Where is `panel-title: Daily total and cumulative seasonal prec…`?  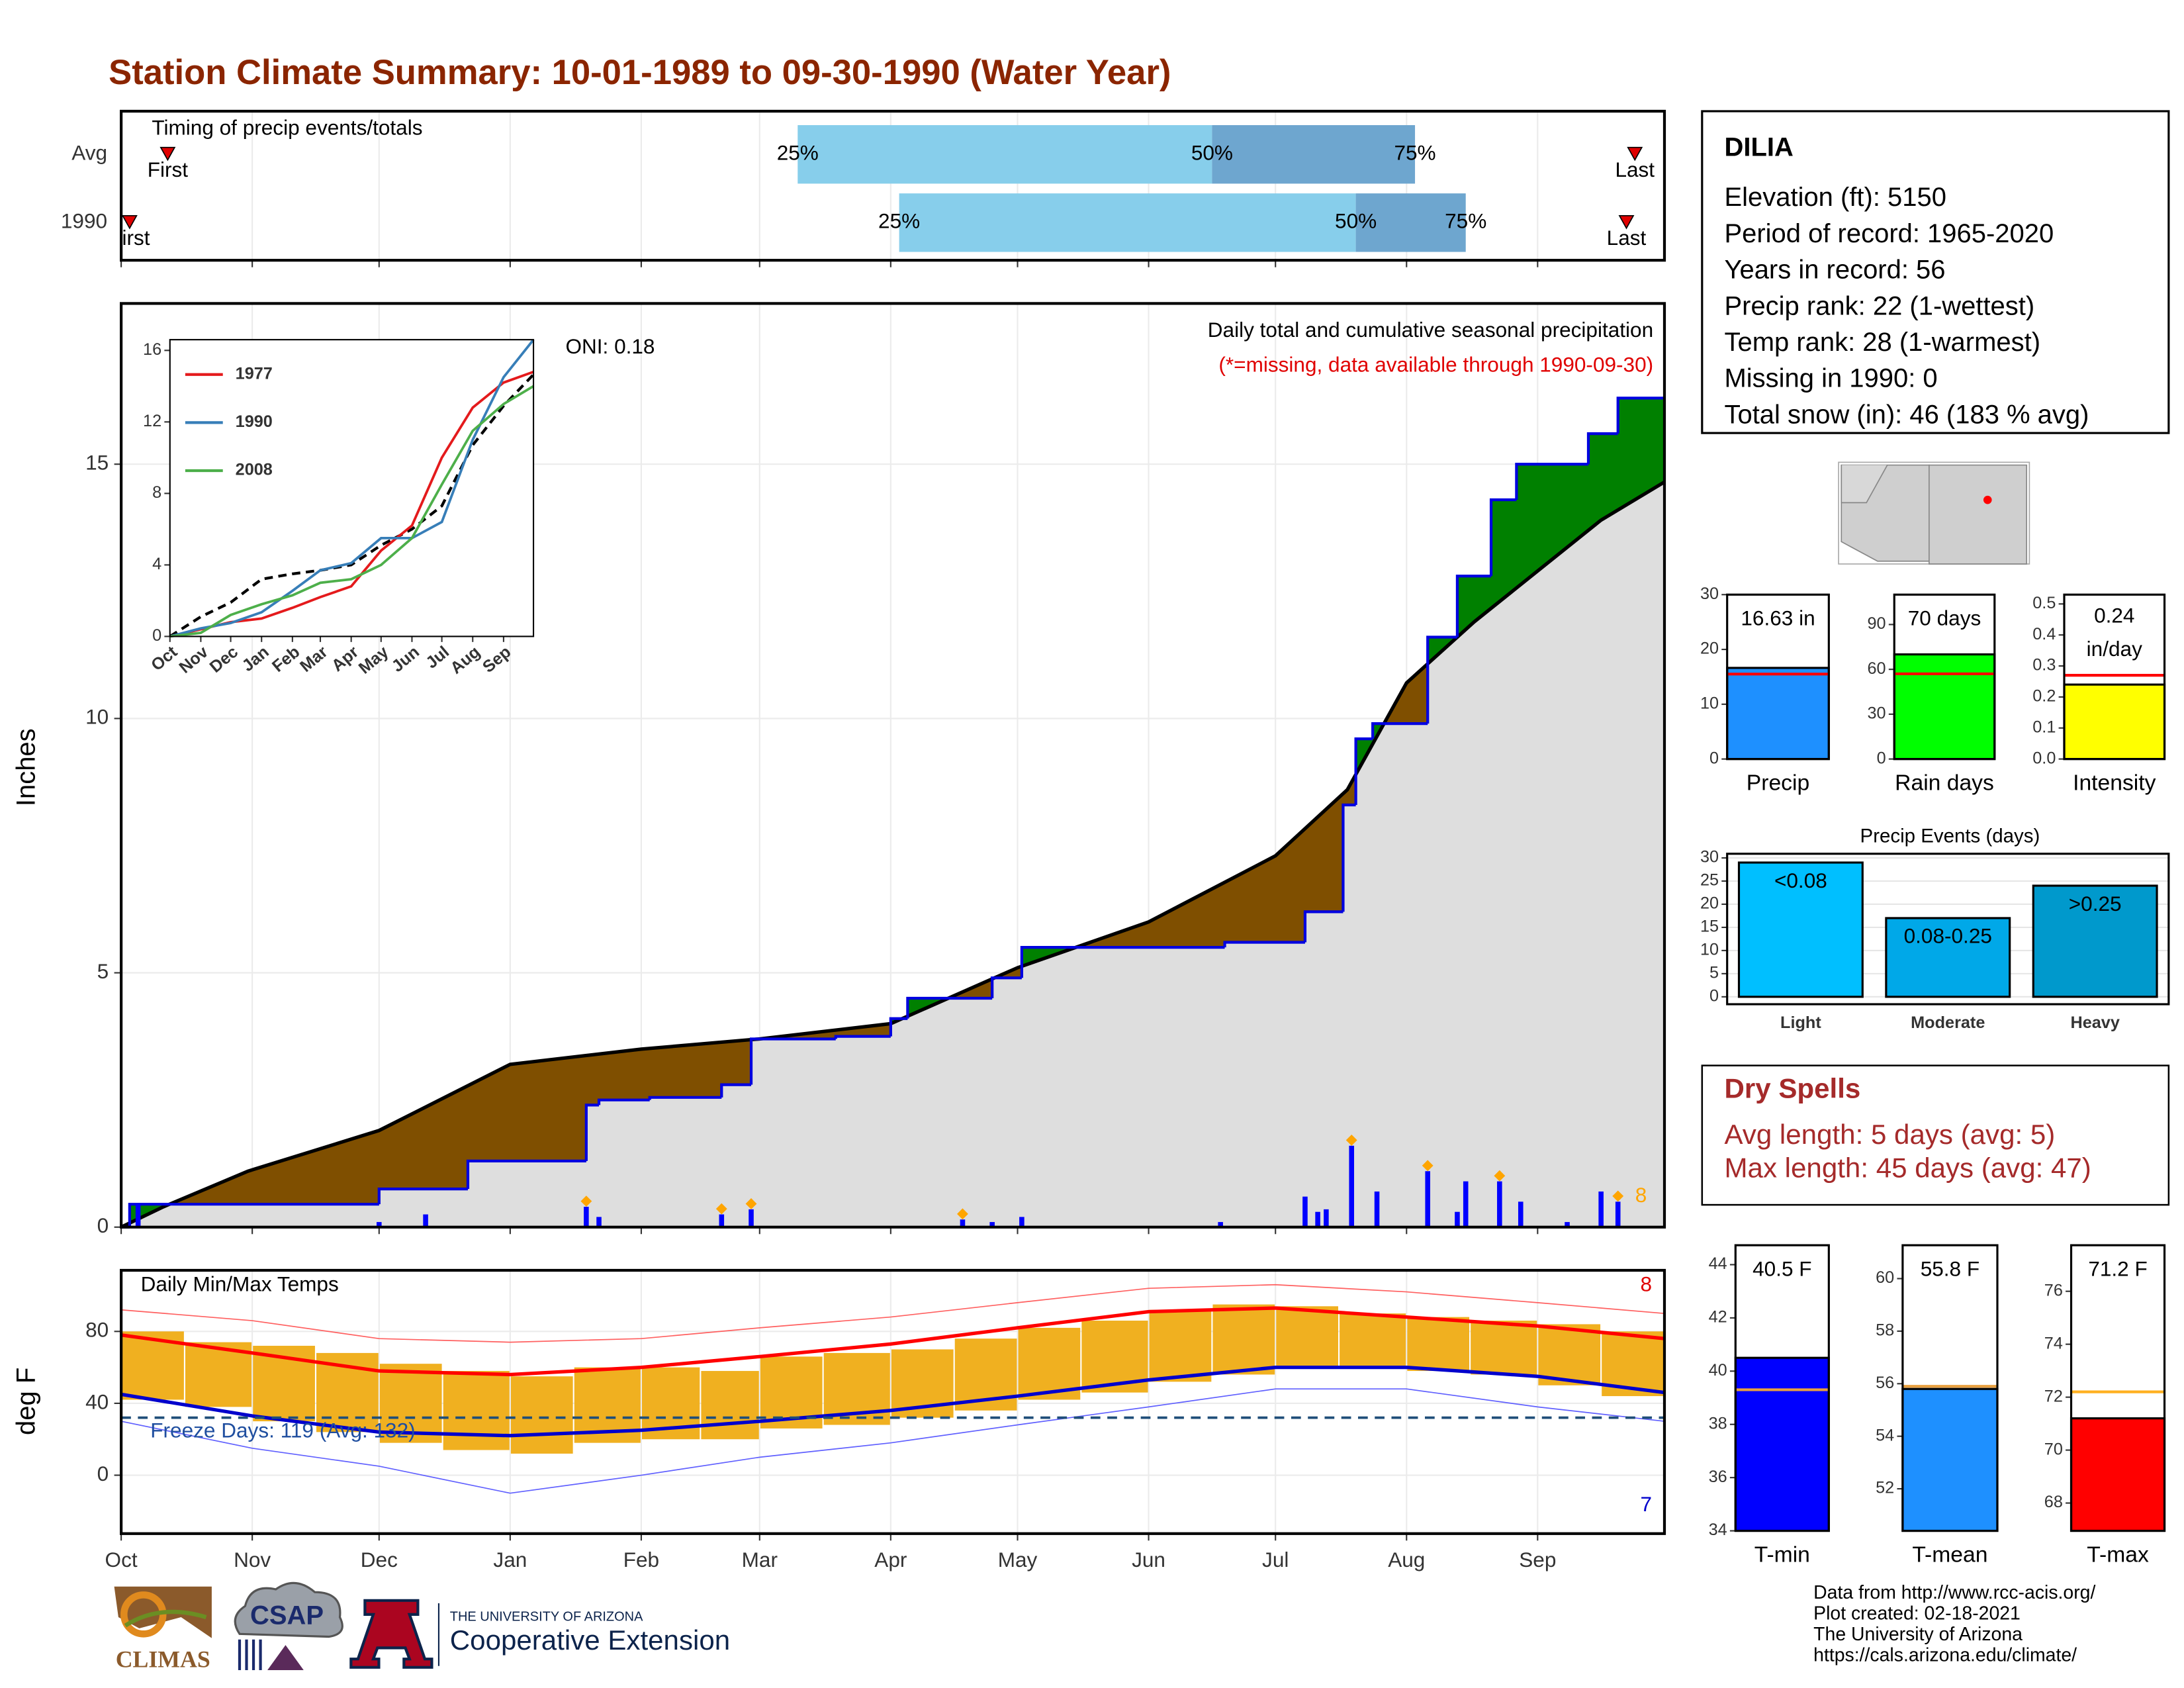 panel-title: Daily total and cumulative seasonal prec… is located at coordinates (1430, 330).